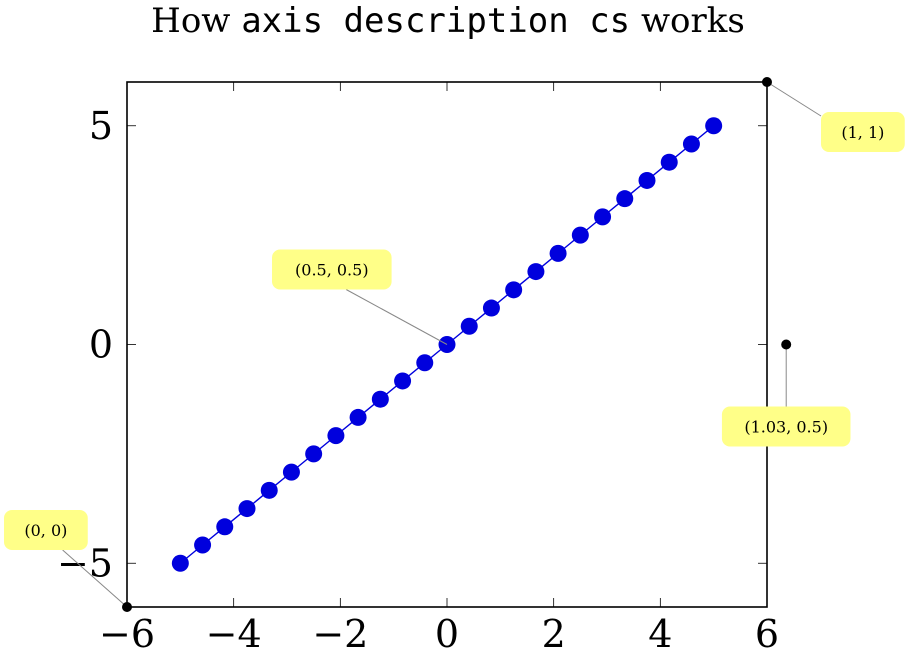  I want to click on x-tick-label-5: 4, so click(660, 633).